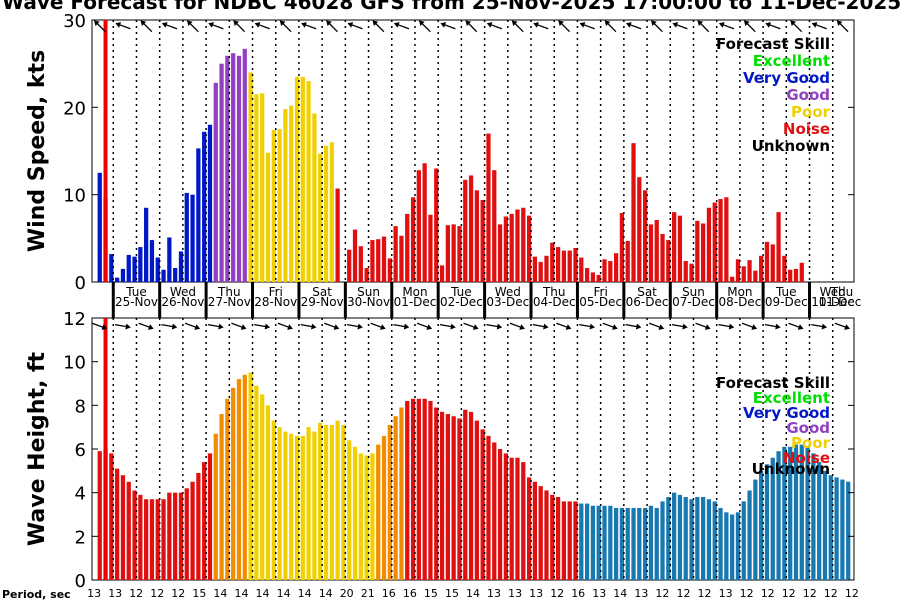 This screenshot has width=900, height=600. I want to click on date-label: 28-Nov, so click(275, 302).